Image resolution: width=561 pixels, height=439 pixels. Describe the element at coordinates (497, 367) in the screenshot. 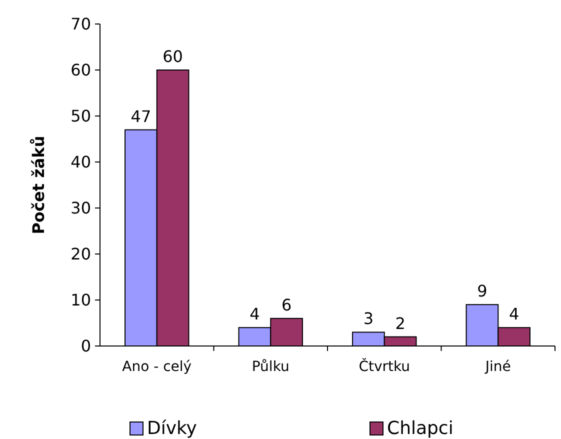

I see `x-tick-label: Jiné` at that location.